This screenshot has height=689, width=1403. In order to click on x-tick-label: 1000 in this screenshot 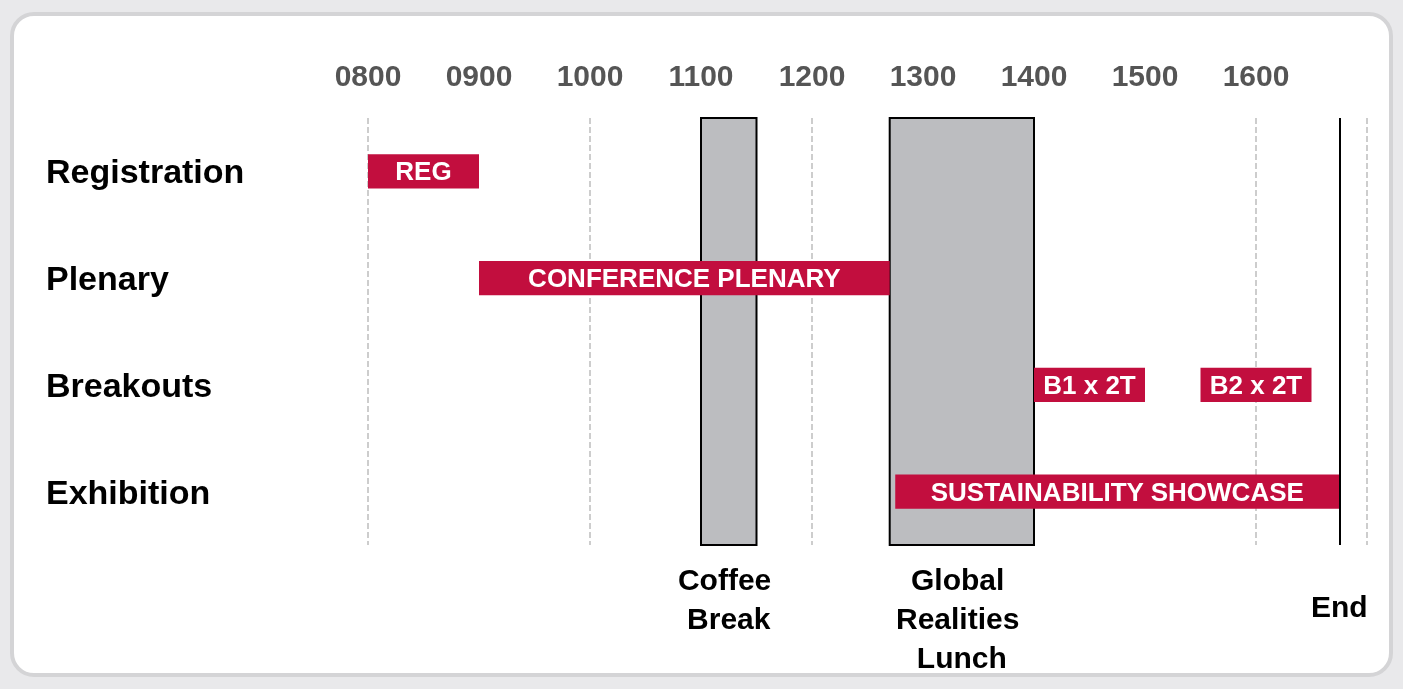, I will do `click(590, 75)`.